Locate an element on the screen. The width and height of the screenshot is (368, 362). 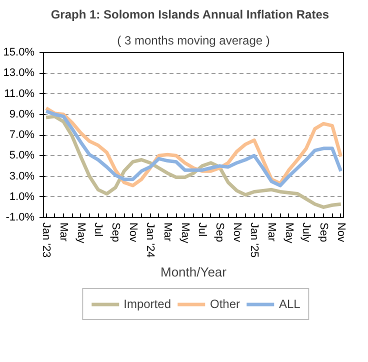
y-tick-label: 15.0% is located at coordinates (19, 52).